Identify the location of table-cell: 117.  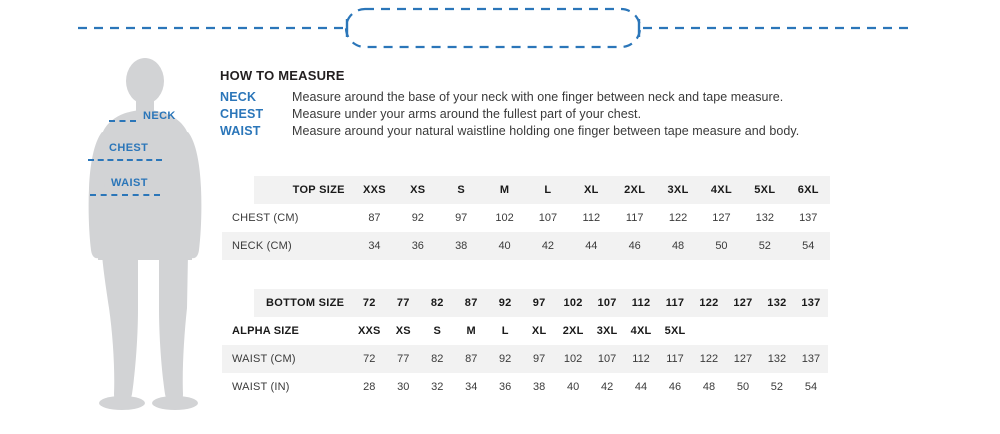
(635, 218).